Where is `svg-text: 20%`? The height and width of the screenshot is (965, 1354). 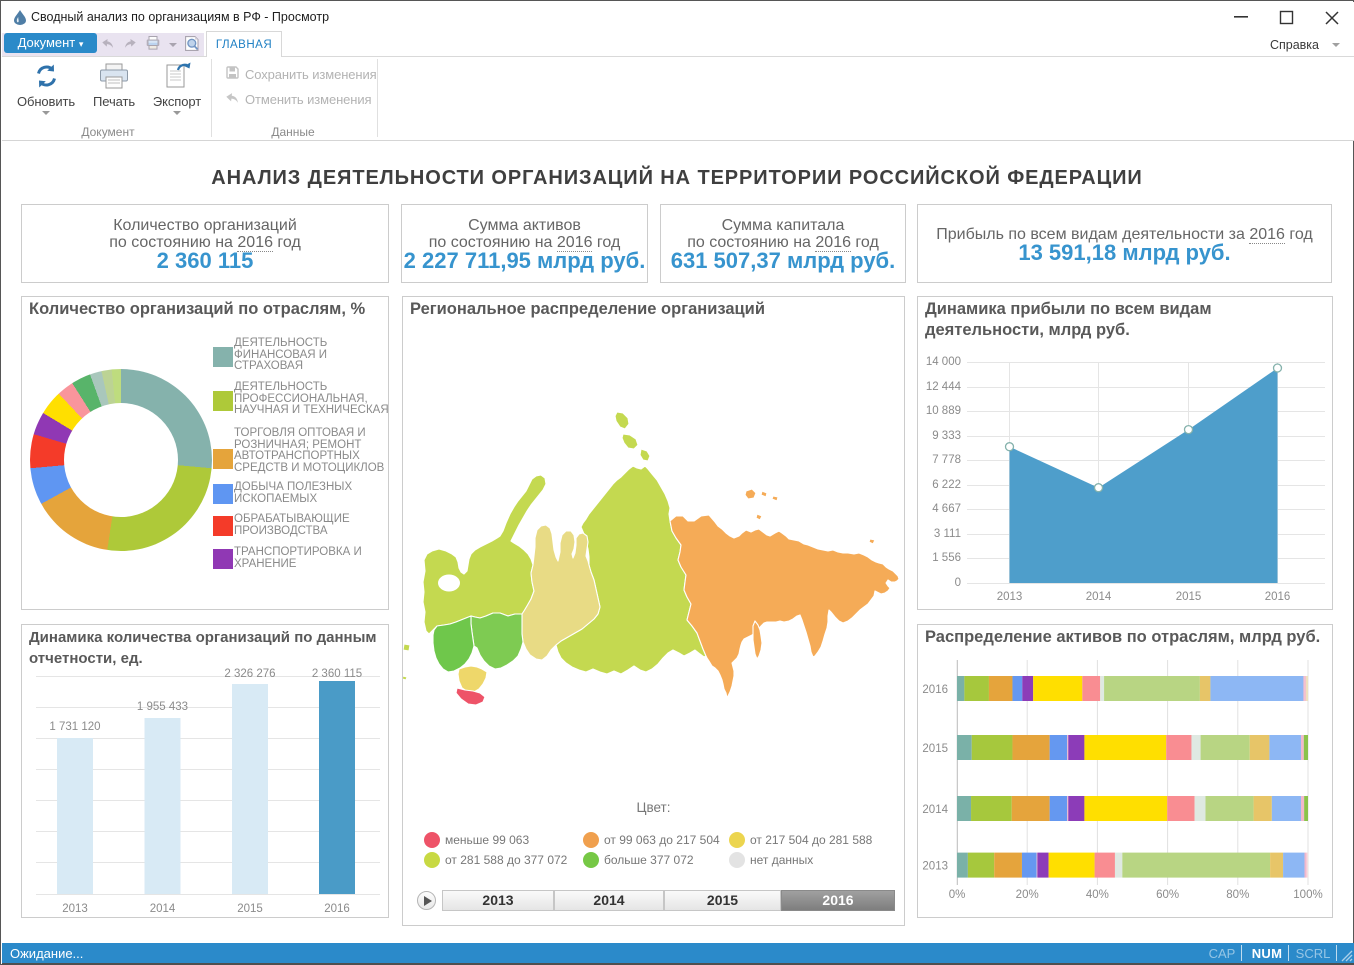 svg-text: 20% is located at coordinates (1027, 895).